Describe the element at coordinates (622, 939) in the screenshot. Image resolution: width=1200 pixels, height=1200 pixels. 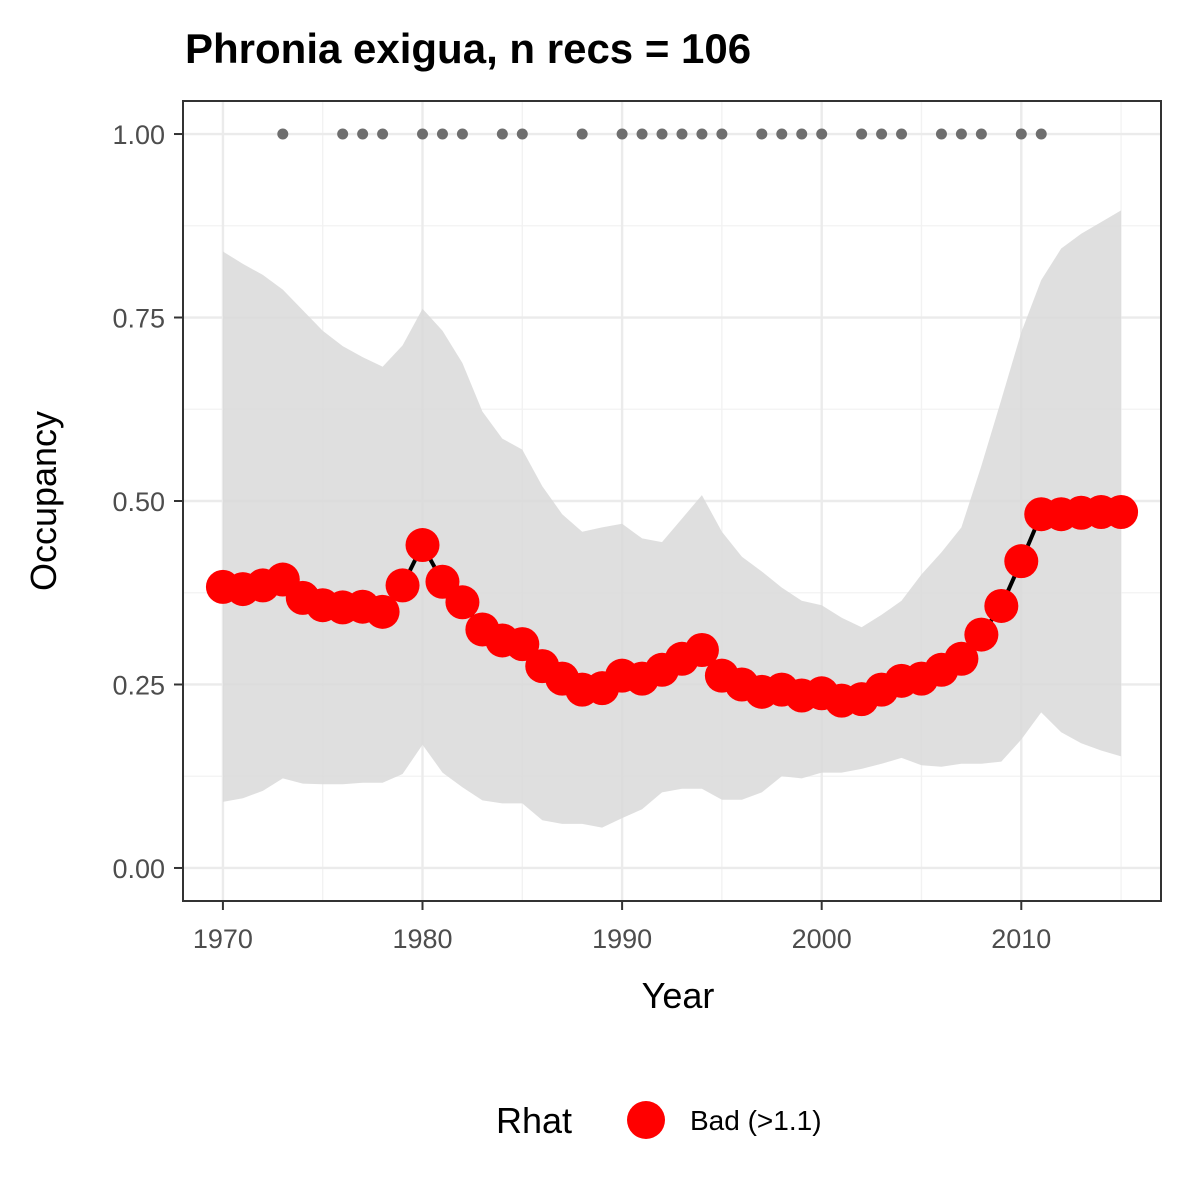
I see `x-tick-label: 1990` at that location.